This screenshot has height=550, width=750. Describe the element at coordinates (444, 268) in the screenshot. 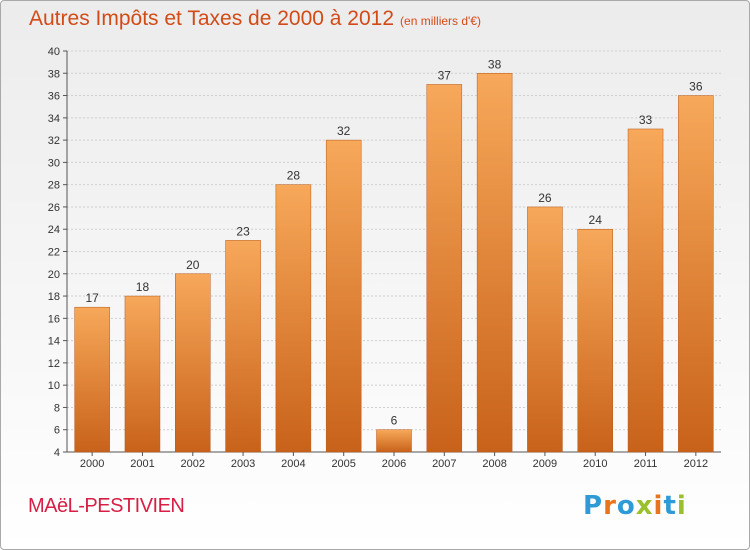

I see `bar-2007` at that location.